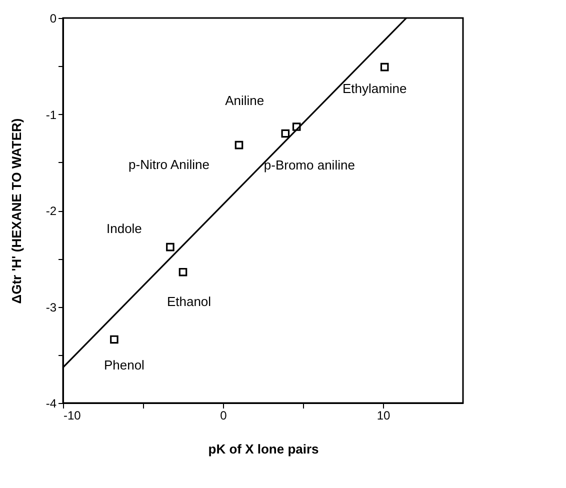 The height and width of the screenshot is (488, 566). What do you see at coordinates (309, 165) in the screenshot?
I see `annotation: p-Bromo aniline` at bounding box center [309, 165].